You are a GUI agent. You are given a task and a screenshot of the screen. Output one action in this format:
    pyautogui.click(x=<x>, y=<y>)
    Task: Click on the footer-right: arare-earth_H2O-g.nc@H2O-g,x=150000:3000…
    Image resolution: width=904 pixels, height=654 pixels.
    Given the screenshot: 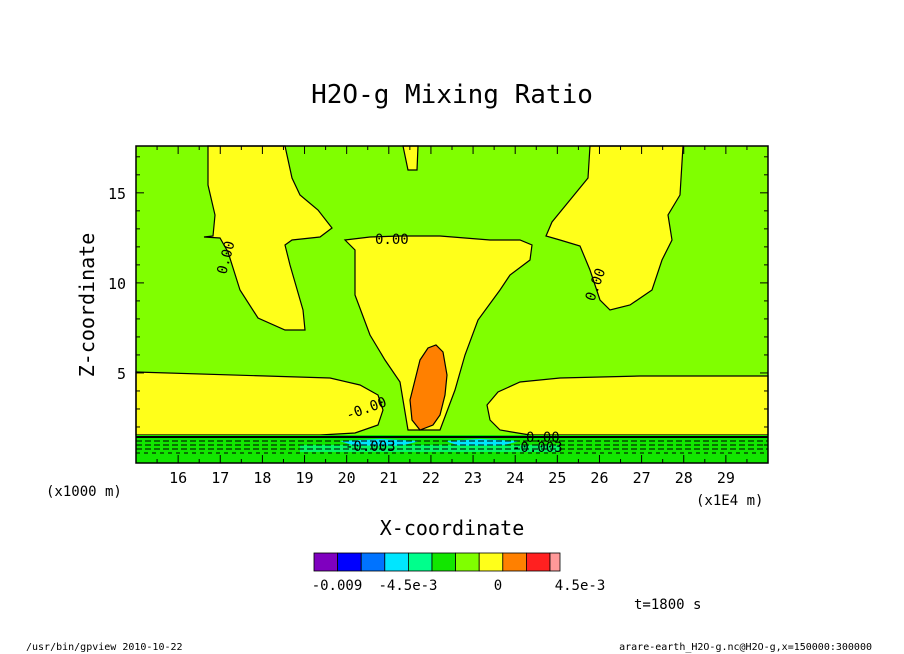 What is the action you would take?
    pyautogui.click(x=745, y=647)
    